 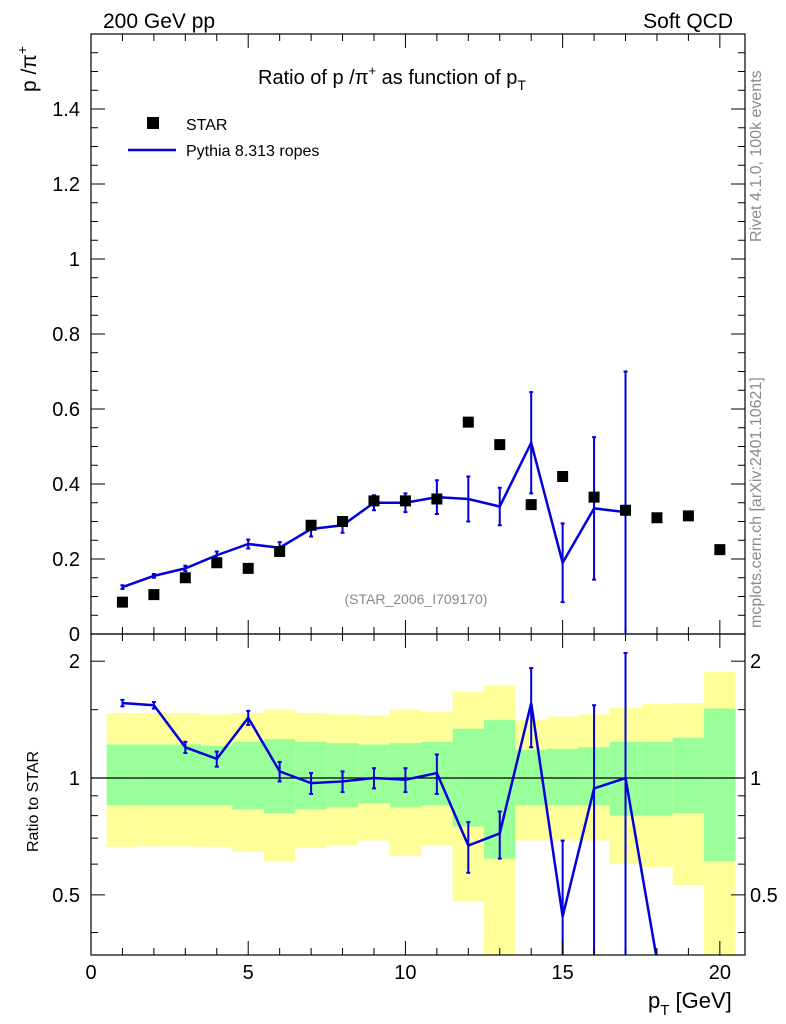 What do you see at coordinates (66, 110) in the screenshot?
I see `y-tick-label: 1.4` at bounding box center [66, 110].